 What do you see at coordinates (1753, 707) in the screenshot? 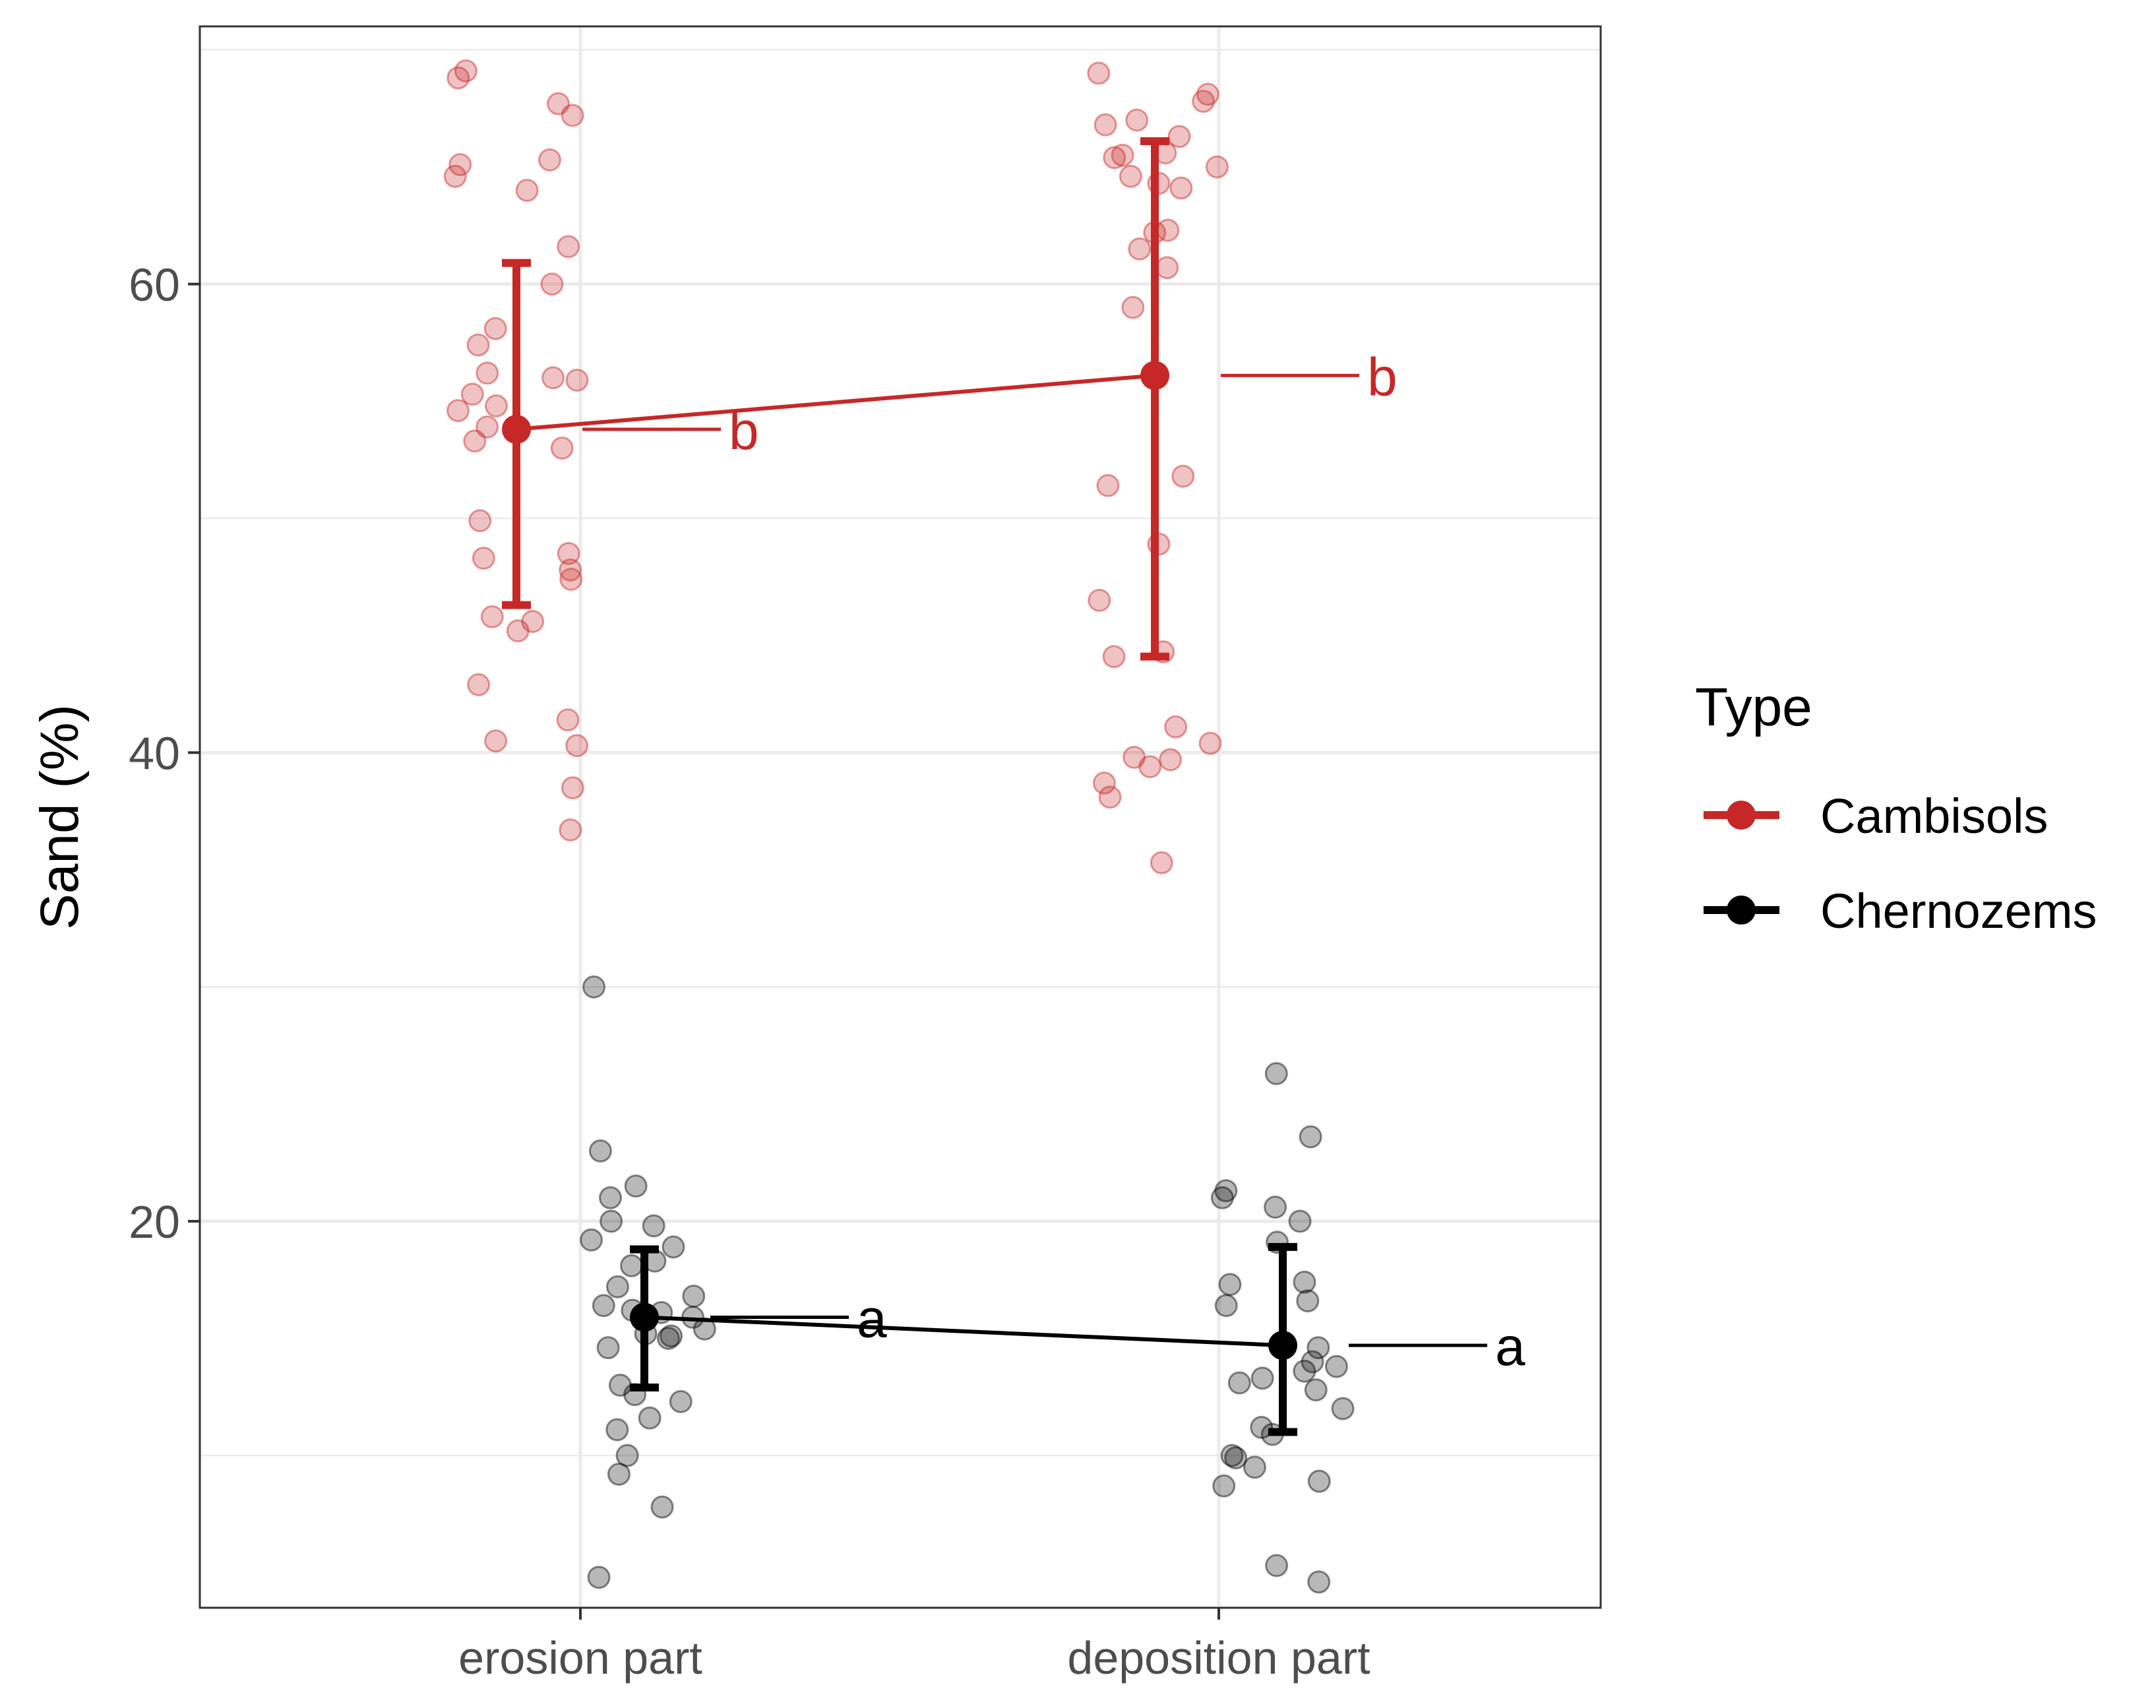
I see `legend-title: Type` at bounding box center [1753, 707].